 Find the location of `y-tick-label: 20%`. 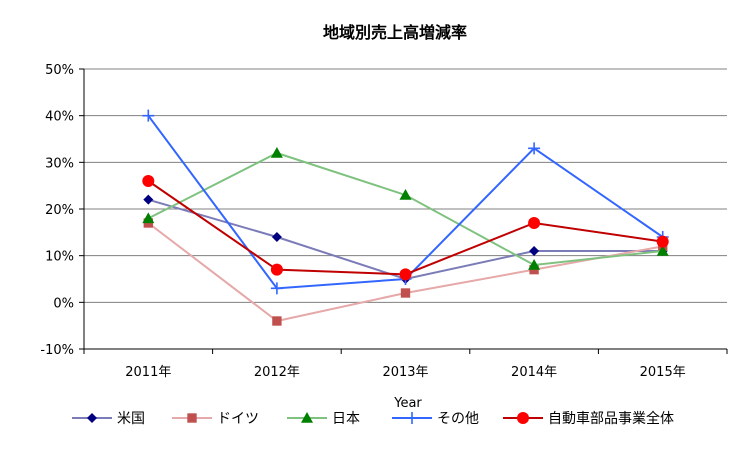

y-tick-label: 20% is located at coordinates (59, 210).